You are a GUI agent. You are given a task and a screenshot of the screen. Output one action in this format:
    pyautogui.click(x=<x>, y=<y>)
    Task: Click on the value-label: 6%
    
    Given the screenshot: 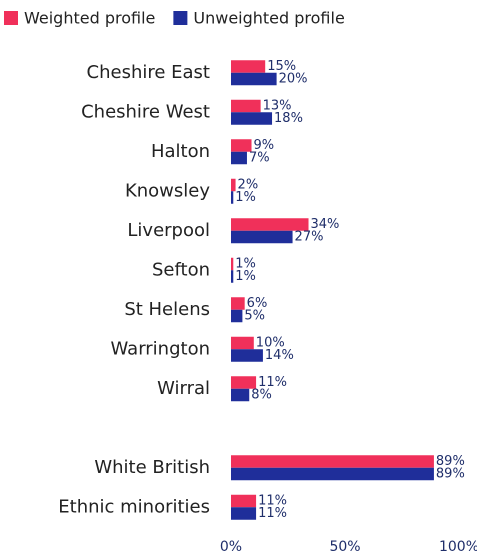 What is the action you would take?
    pyautogui.click(x=257, y=303)
    